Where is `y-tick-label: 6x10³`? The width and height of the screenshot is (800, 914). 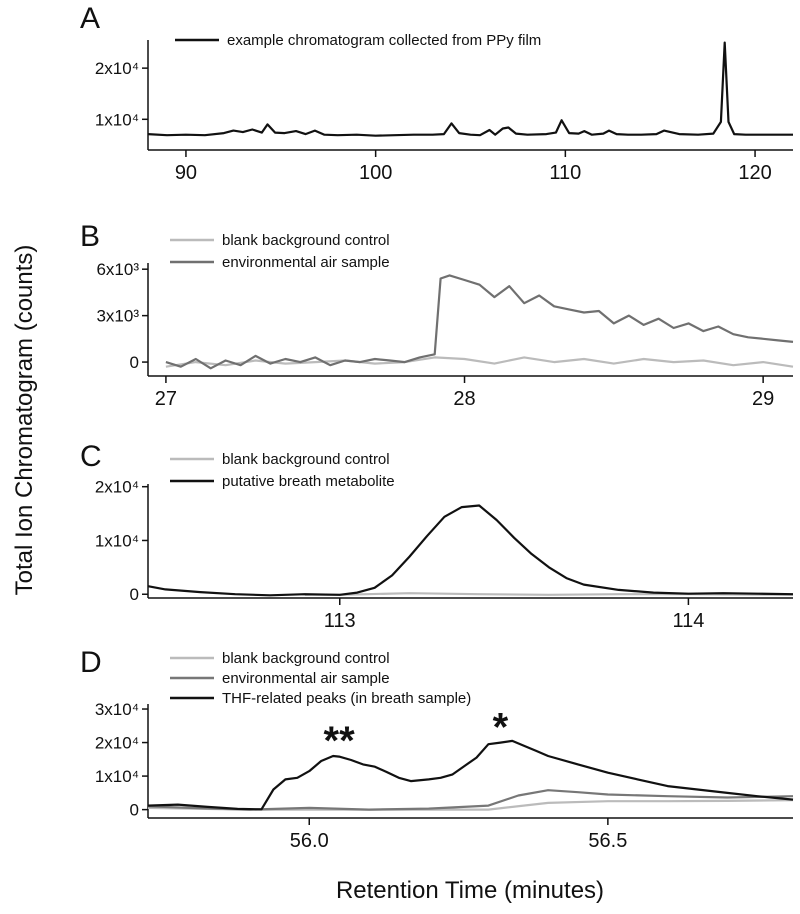 y-tick-label: 6x10³ is located at coordinates (117, 269).